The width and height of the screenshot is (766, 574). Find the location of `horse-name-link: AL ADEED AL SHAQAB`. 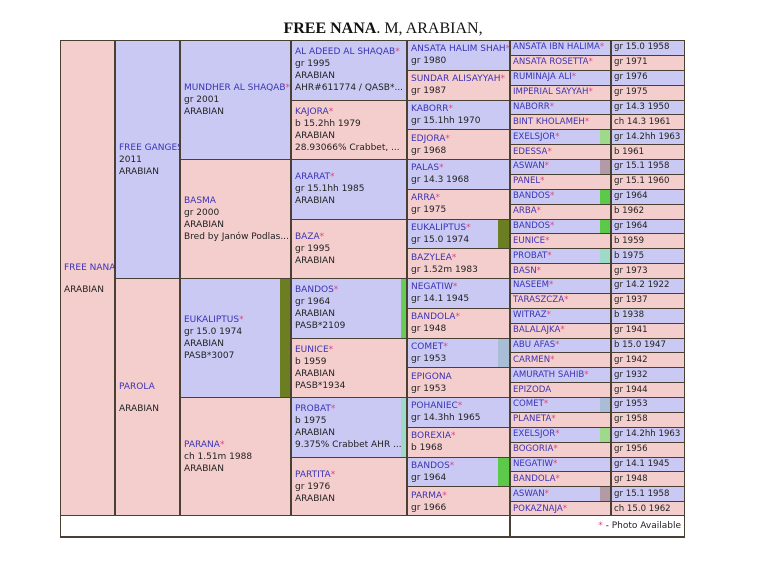

horse-name-link: AL ADEED AL SHAQAB is located at coordinates (345, 52).